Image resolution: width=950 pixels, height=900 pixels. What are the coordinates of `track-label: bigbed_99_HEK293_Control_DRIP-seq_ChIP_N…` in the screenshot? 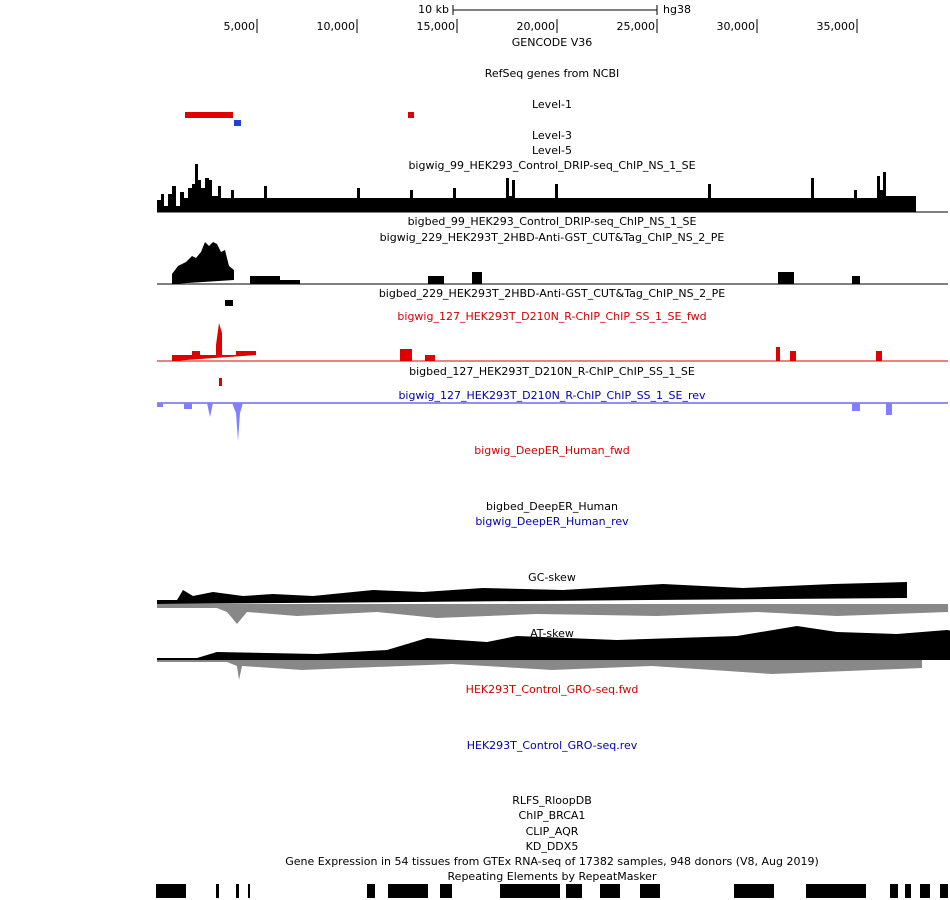 It's located at (552, 221).